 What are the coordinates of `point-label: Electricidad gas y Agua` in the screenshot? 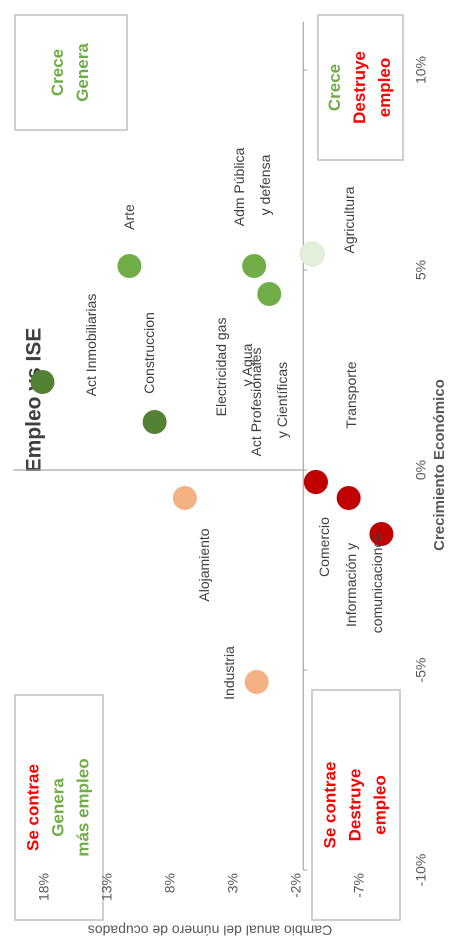 It's located at (234, 365).